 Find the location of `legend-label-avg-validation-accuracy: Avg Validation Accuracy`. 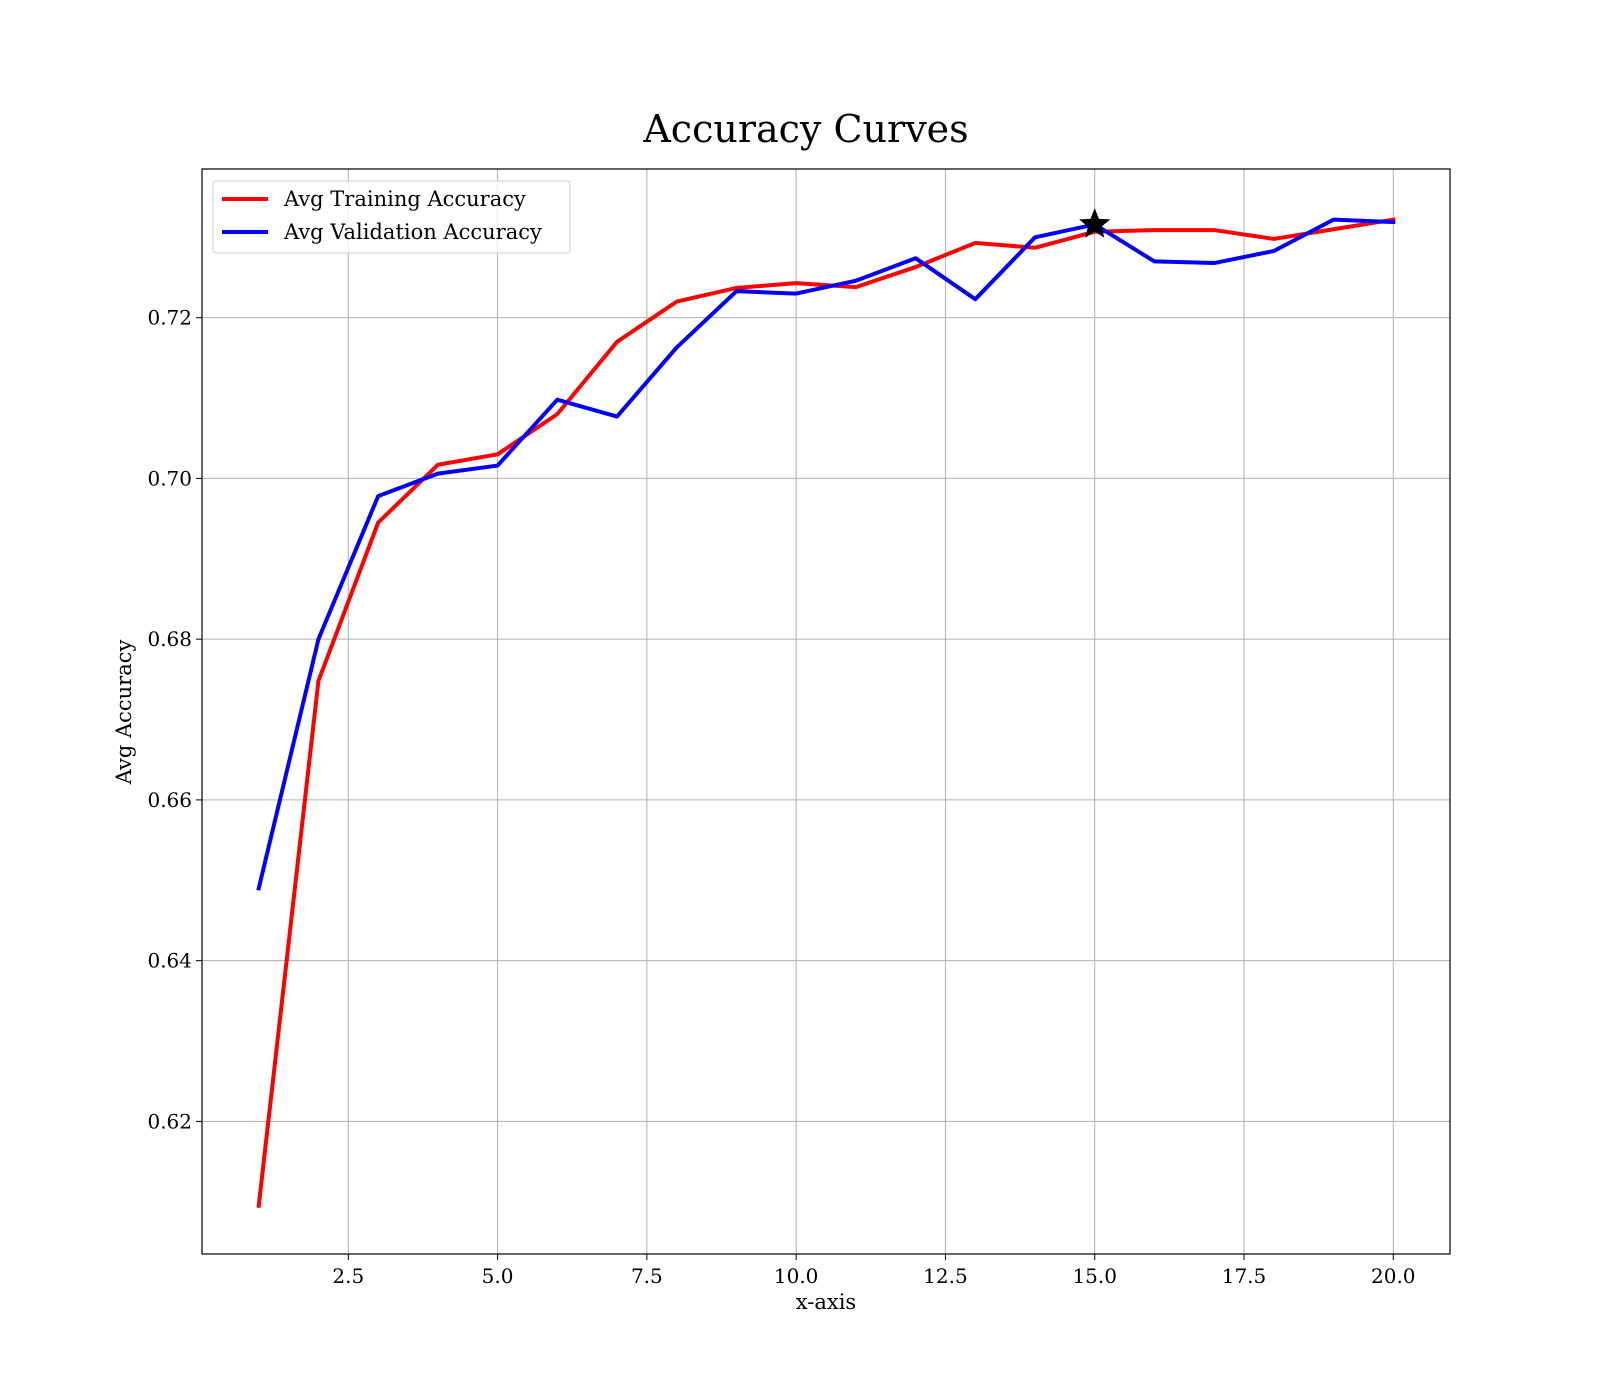

legend-label-avg-validation-accuracy: Avg Validation Accuracy is located at coordinates (412, 232).